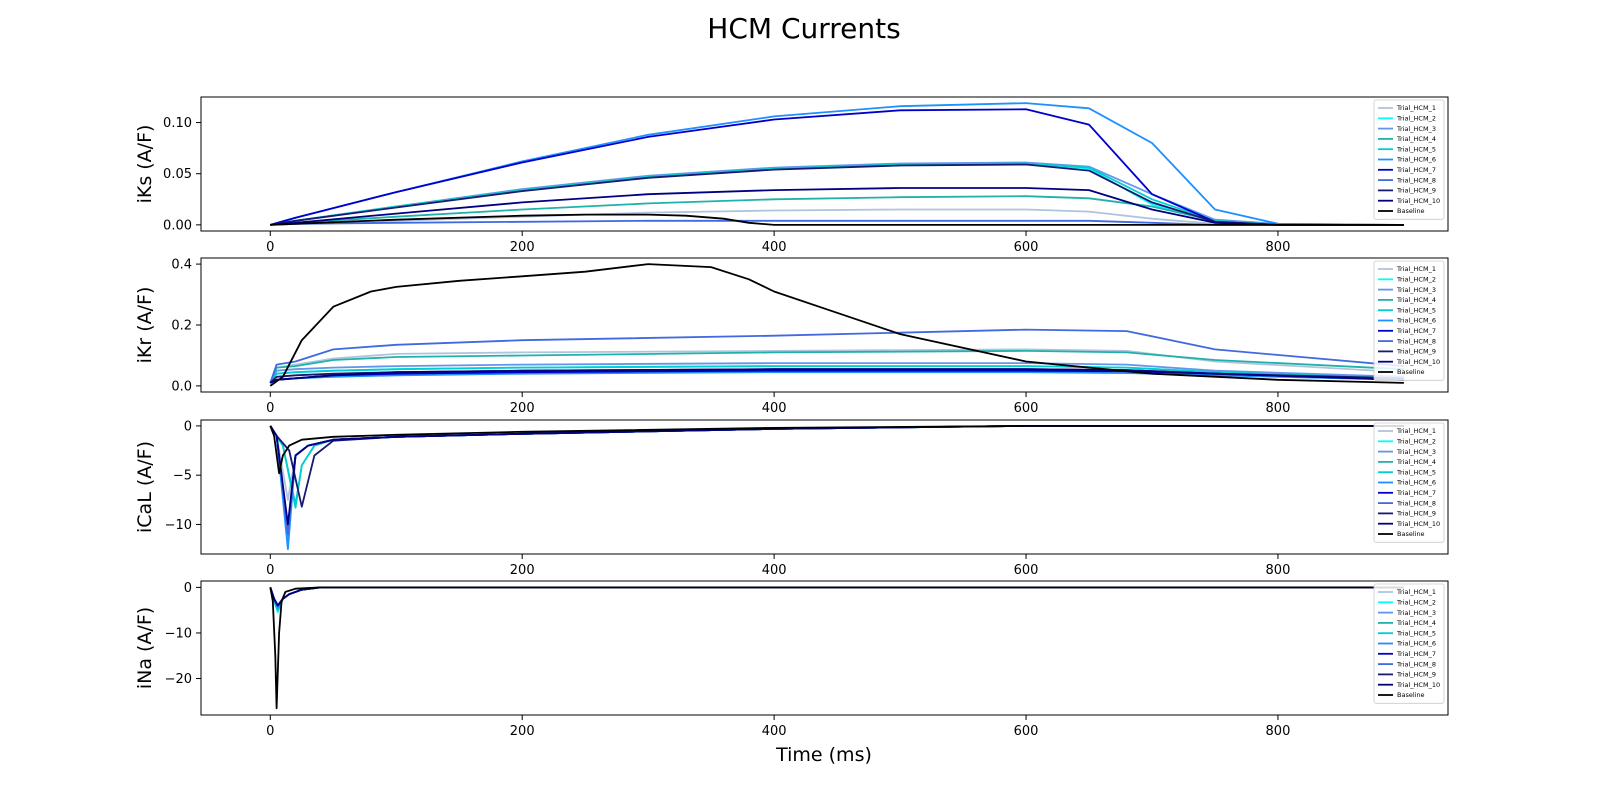 This screenshot has height=804, width=1600. I want to click on y-axis-label: iKr (A/F), so click(145, 325).